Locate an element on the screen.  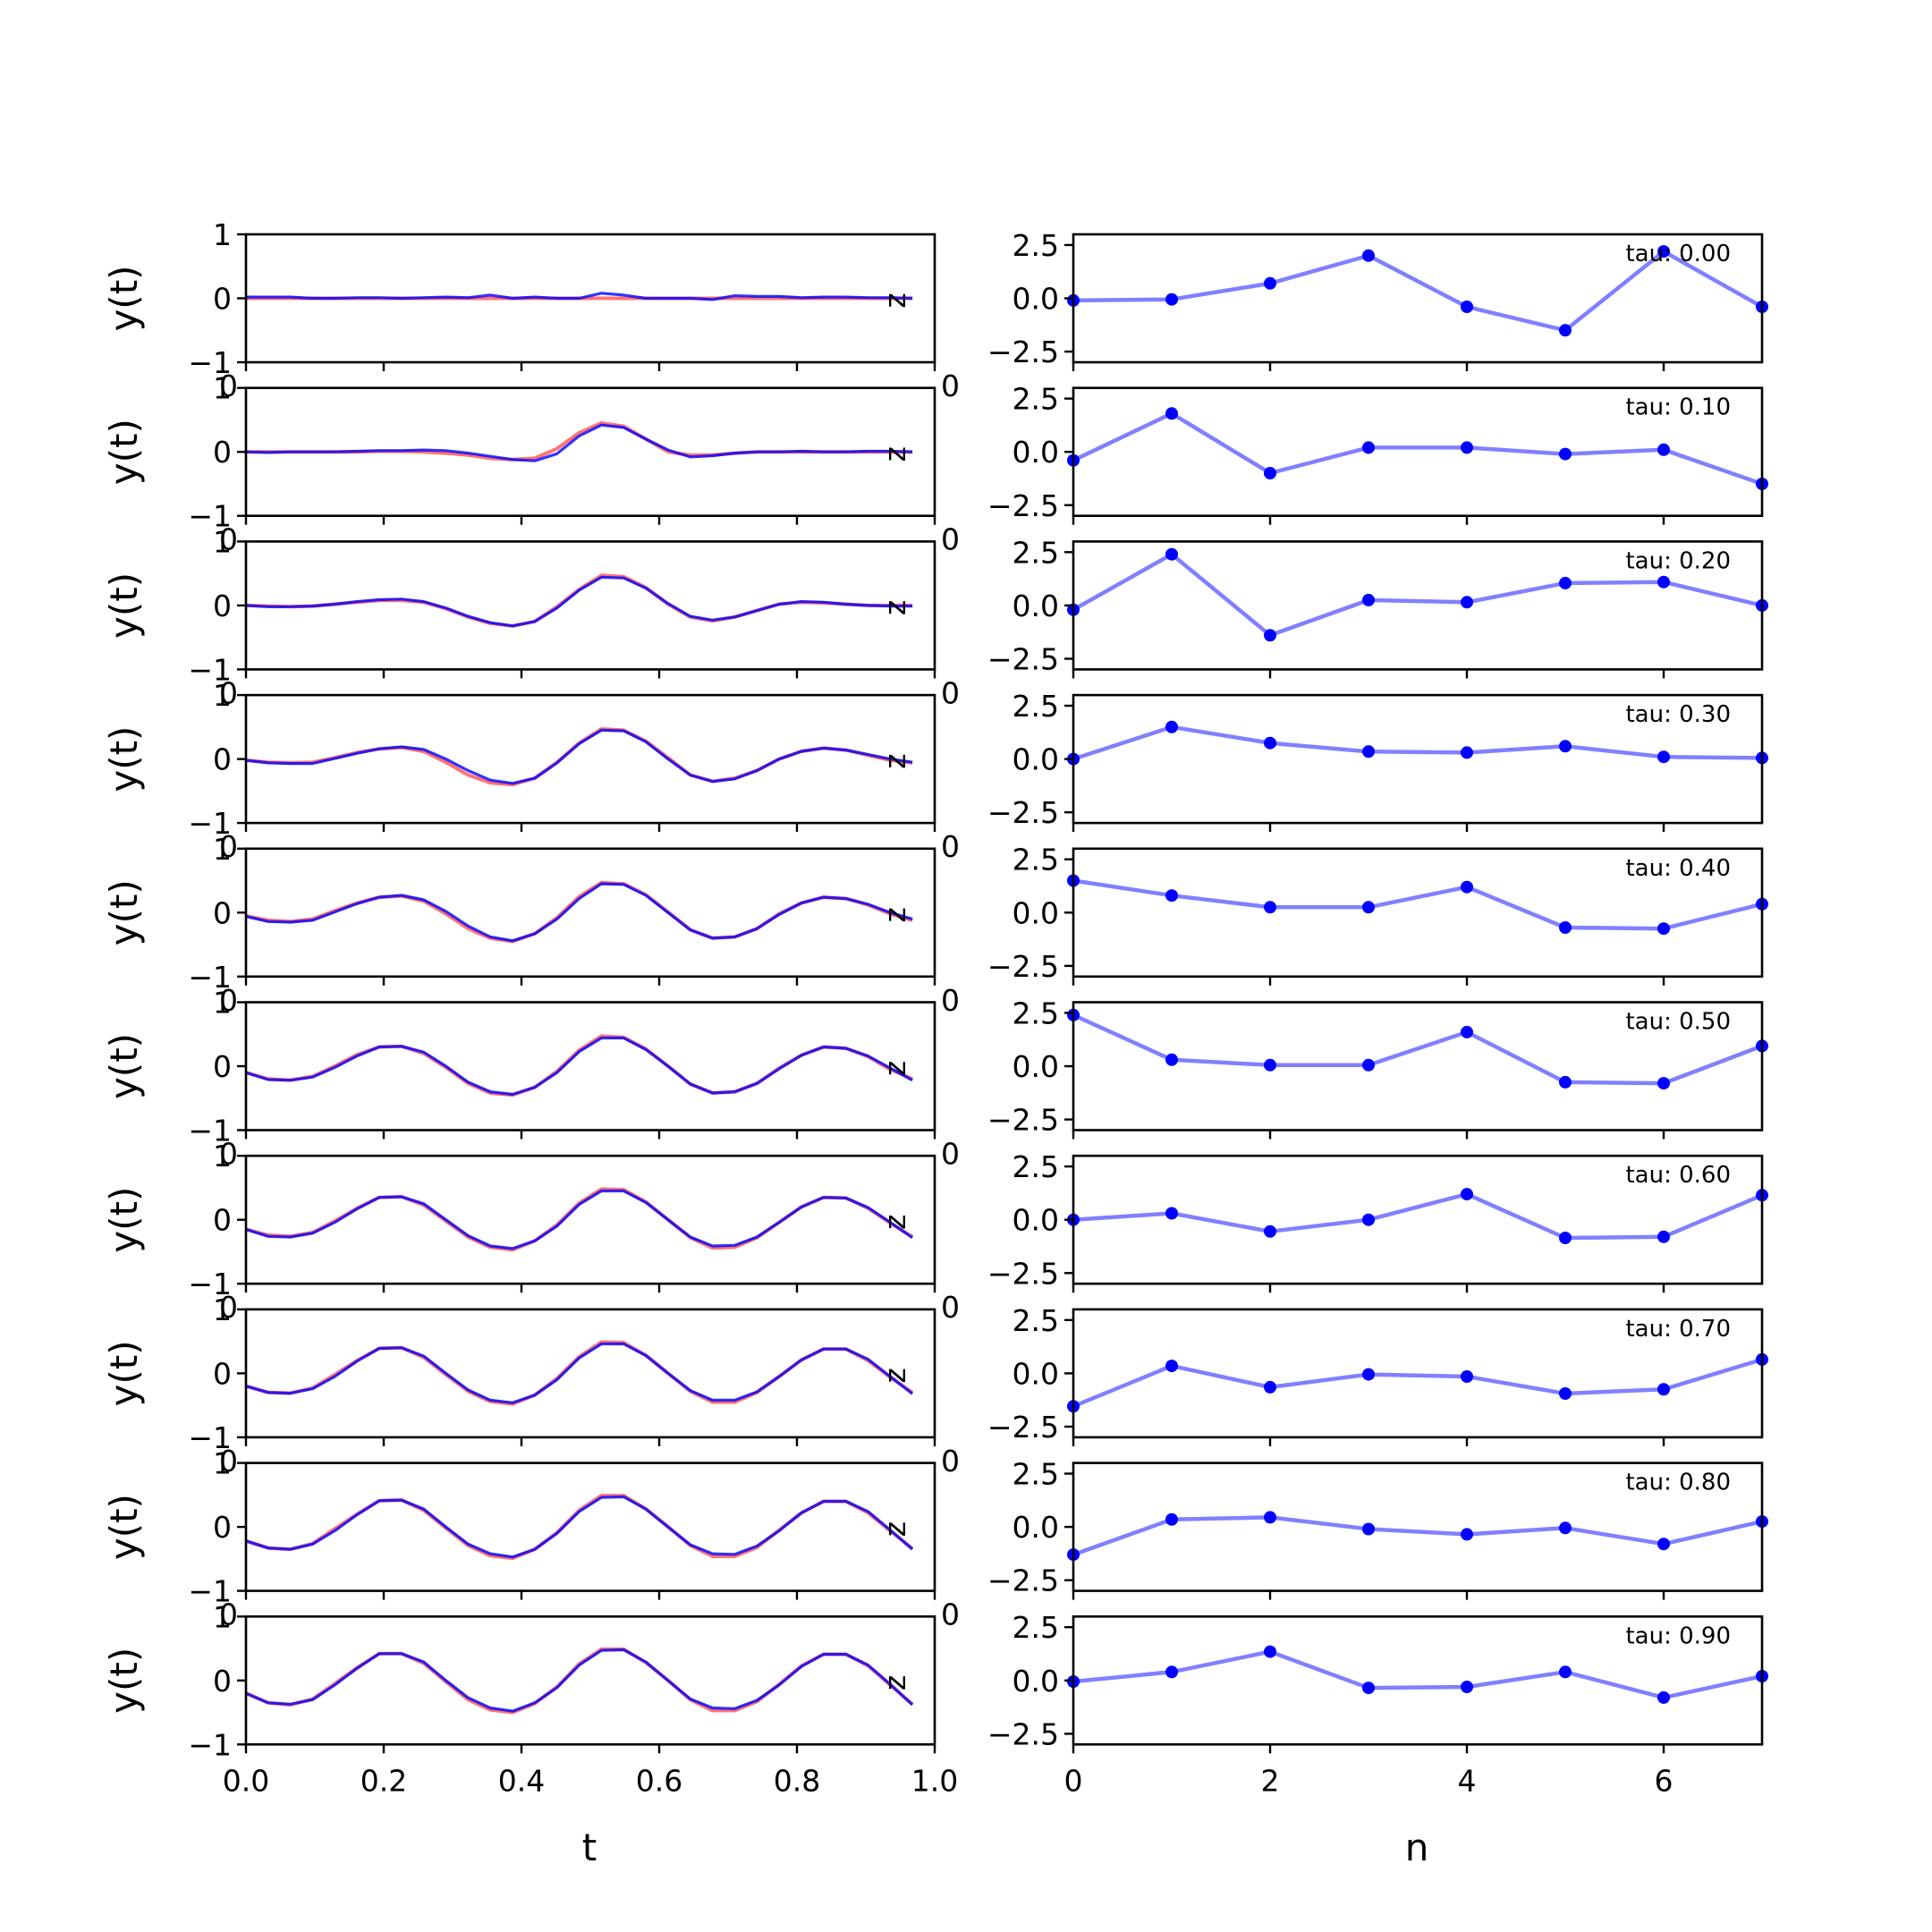
x-tick-label: 0.2 is located at coordinates (383, 1780).